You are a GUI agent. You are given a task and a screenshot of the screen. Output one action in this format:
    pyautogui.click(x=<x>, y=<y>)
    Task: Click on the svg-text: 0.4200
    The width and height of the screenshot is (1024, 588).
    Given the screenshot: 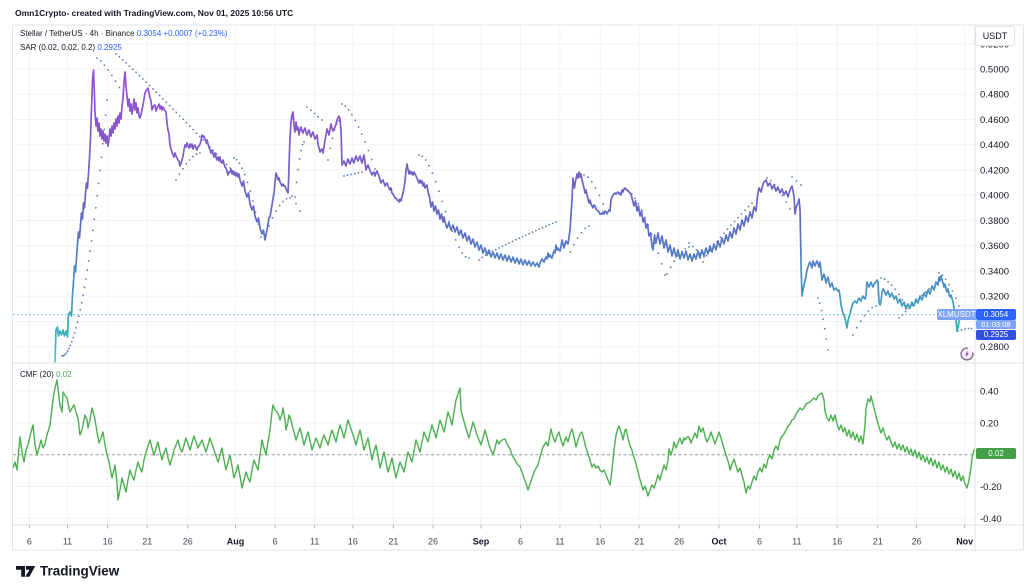 What is the action you would take?
    pyautogui.click(x=994, y=171)
    